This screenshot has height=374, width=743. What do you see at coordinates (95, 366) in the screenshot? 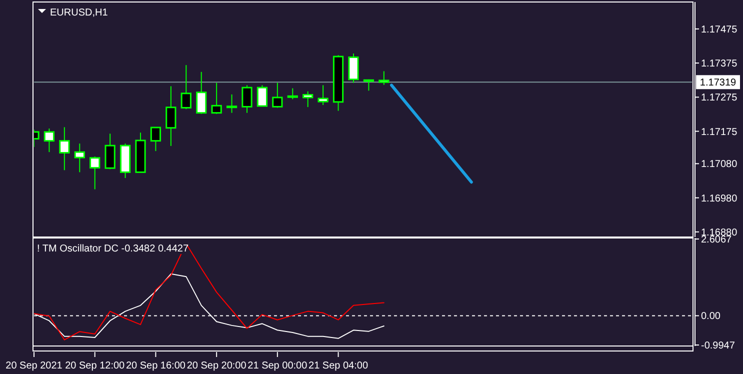
I see `x-tick-label: 20 Sep 12:00` at bounding box center [95, 366].